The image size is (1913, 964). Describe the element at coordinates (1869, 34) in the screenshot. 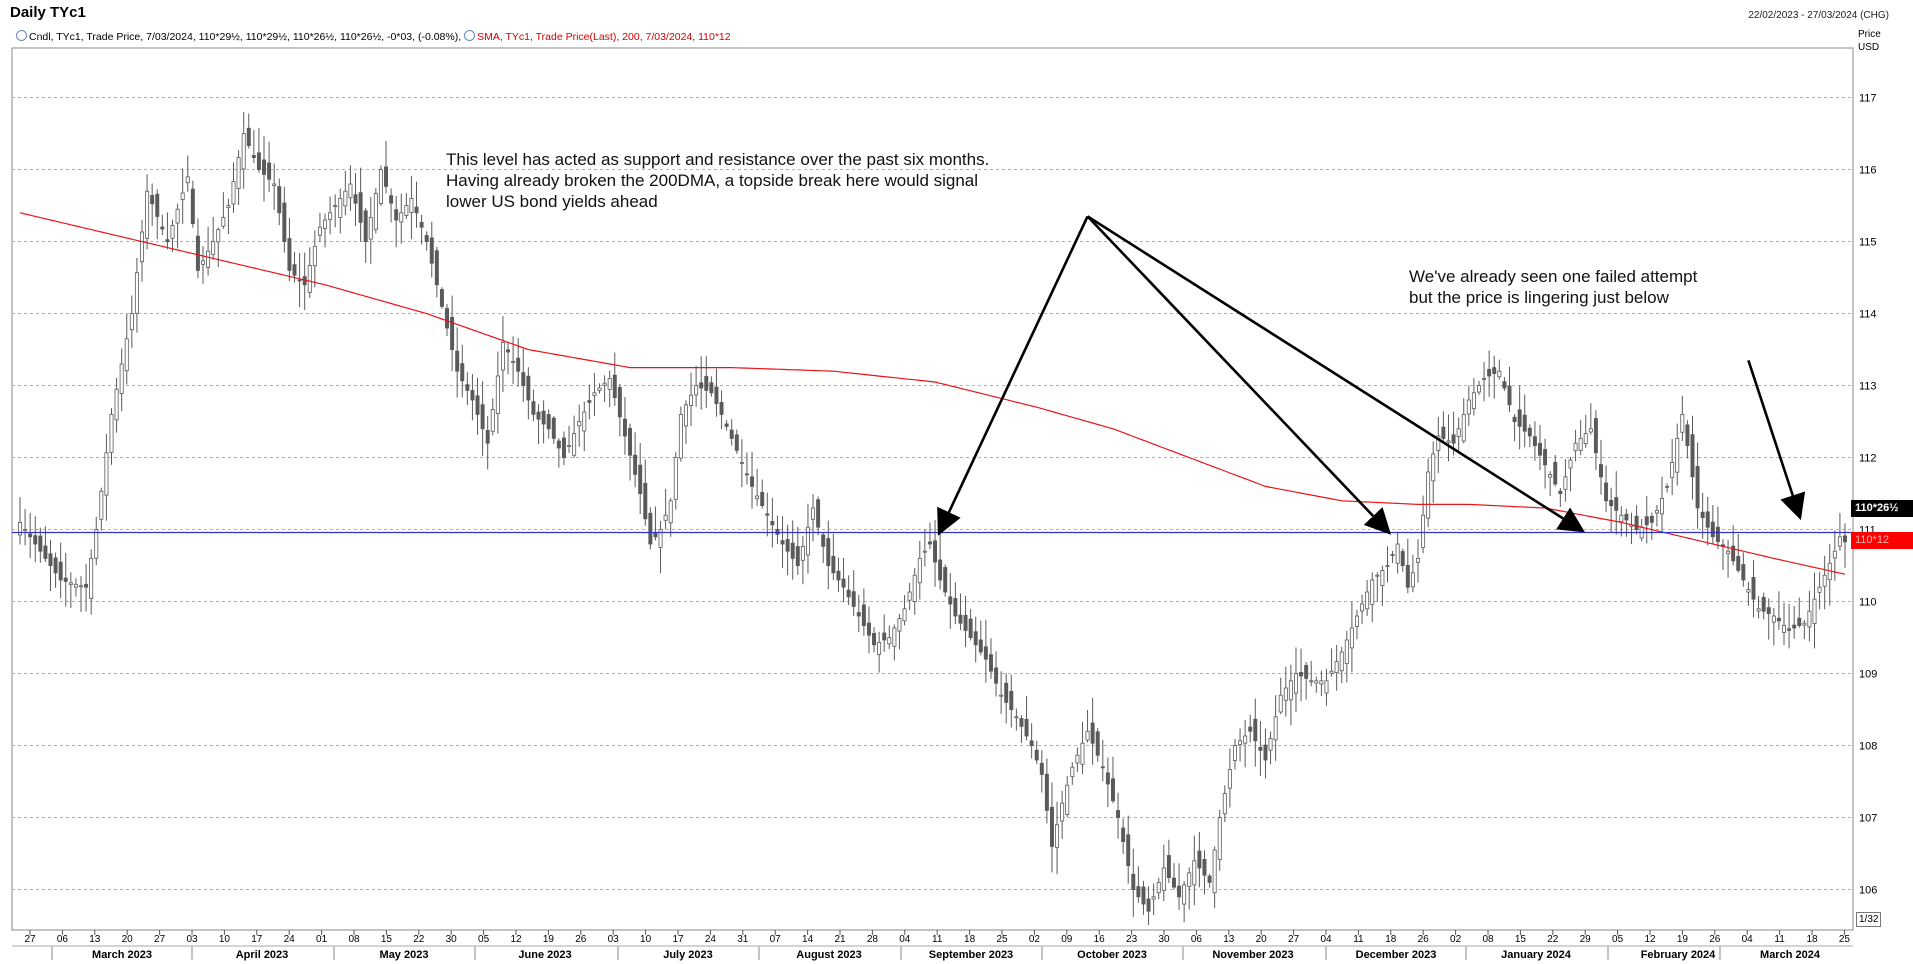

I see `price-axis-label: Price` at that location.